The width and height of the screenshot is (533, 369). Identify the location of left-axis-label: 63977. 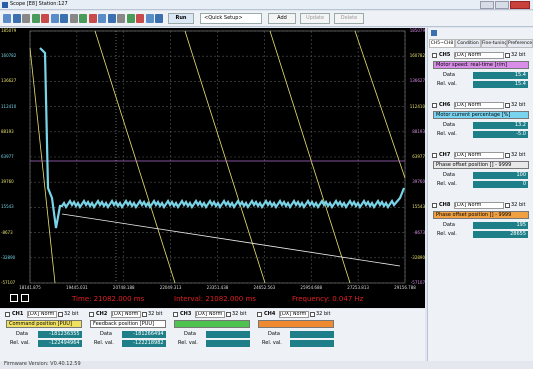
(7, 156).